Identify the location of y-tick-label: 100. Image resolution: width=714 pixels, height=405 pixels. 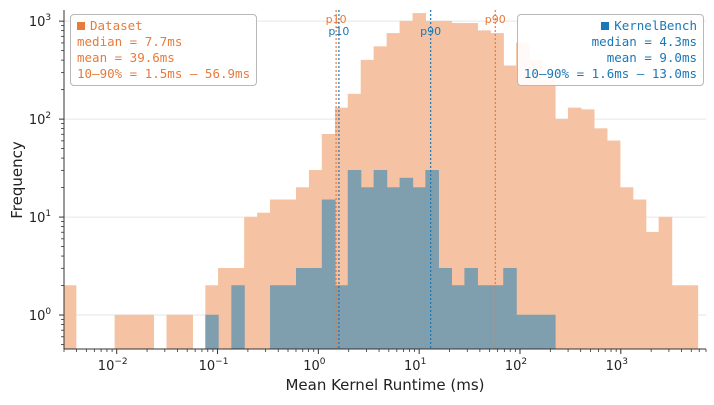
(40, 315).